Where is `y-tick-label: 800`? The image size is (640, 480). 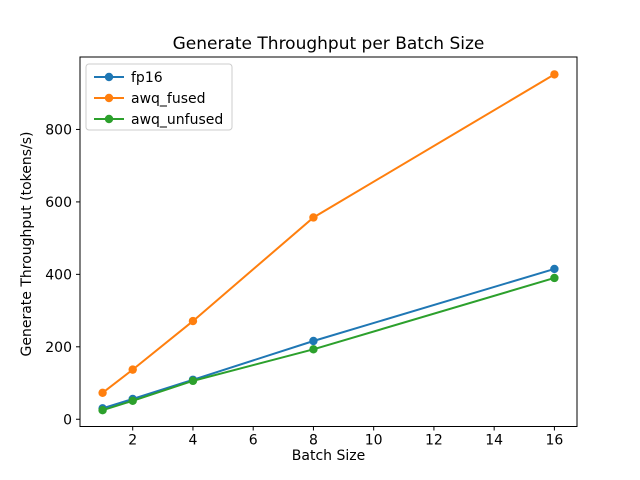 y-tick-label: 800 is located at coordinates (58, 130).